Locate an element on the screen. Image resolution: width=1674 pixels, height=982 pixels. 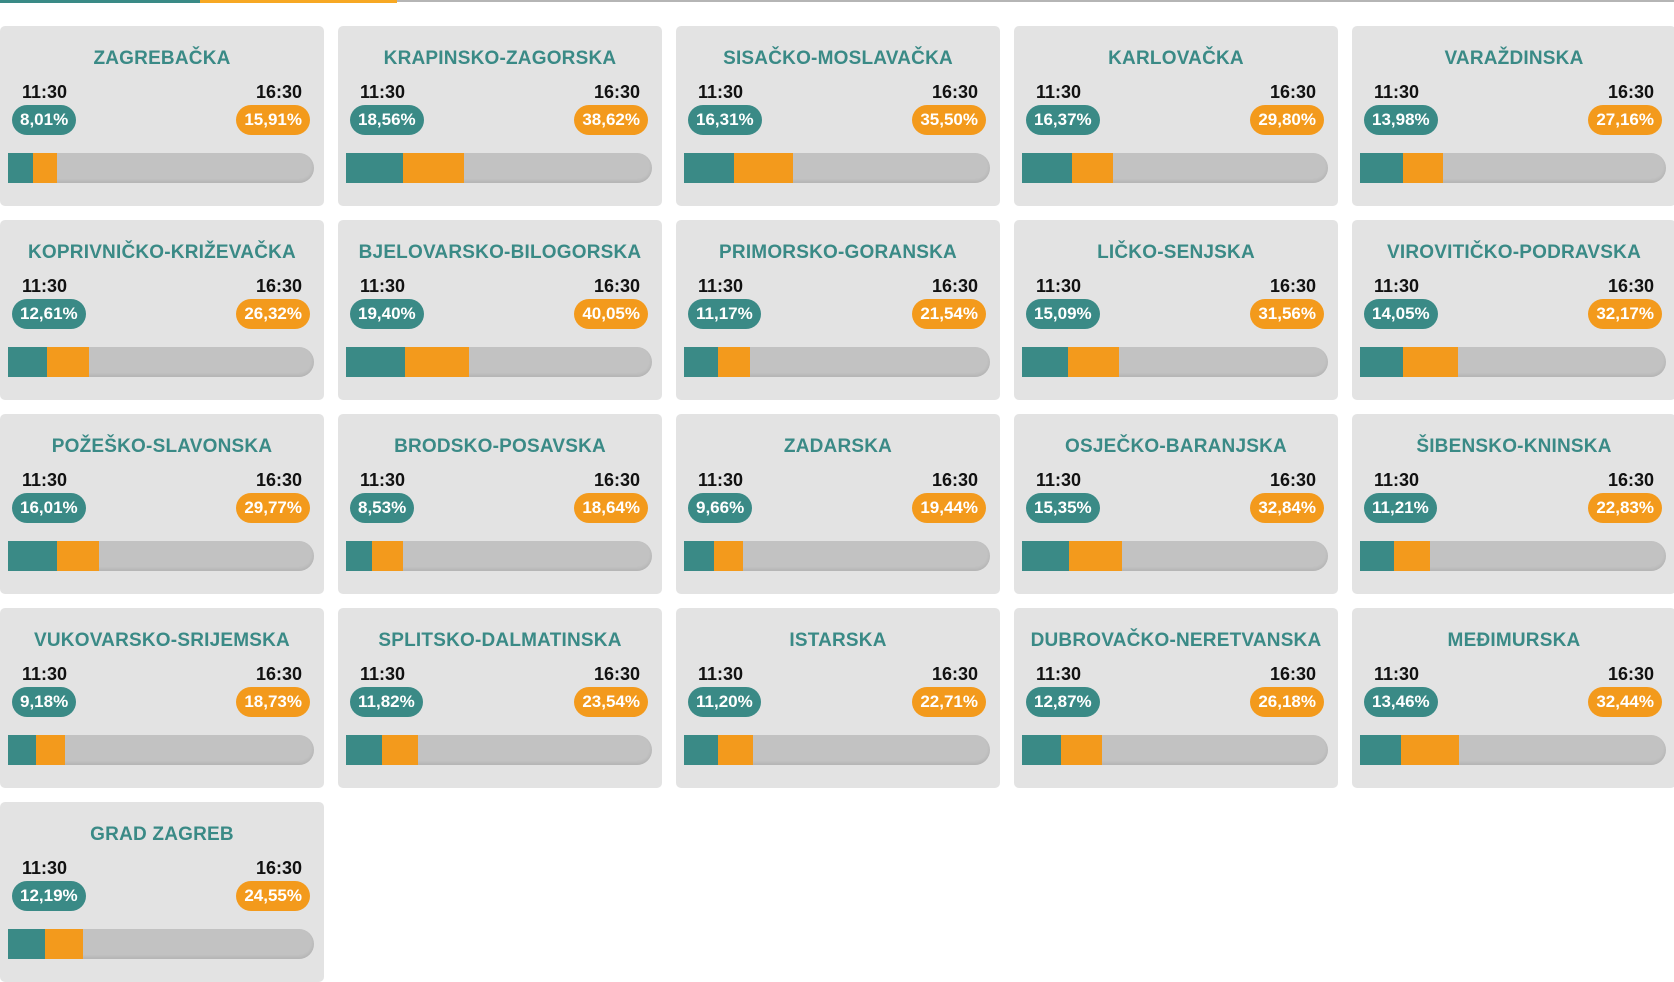
turnout-badge-late: 32,84% is located at coordinates (1287, 508).